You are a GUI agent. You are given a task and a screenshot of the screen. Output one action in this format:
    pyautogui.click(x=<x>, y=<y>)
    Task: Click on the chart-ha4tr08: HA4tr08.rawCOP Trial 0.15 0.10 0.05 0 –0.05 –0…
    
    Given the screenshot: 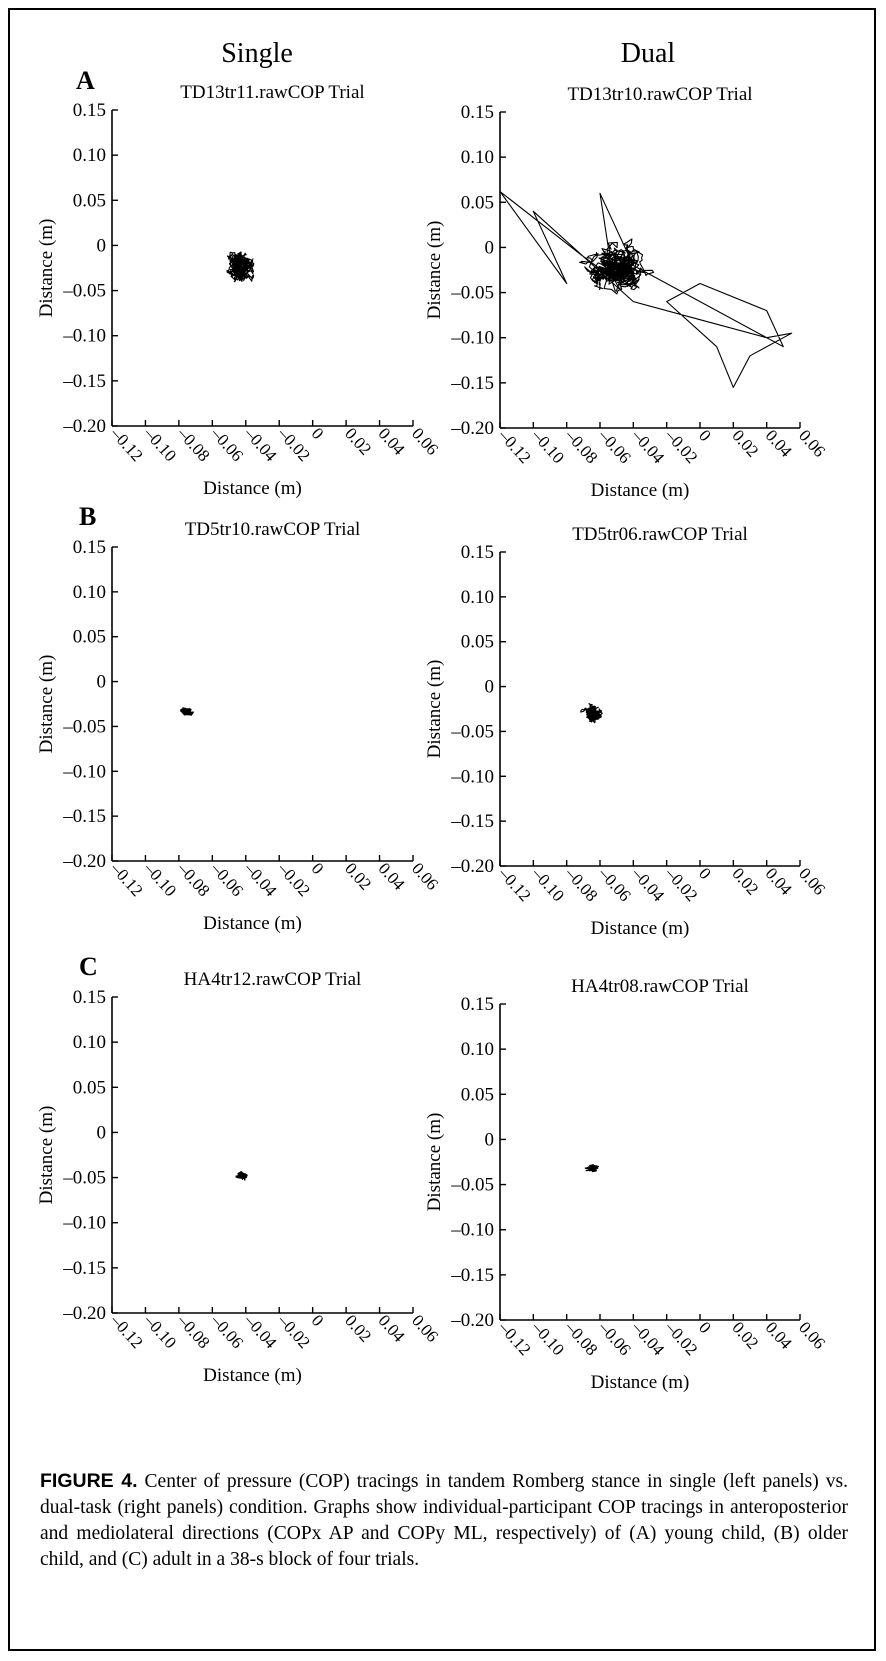 What is the action you would take?
    pyautogui.click(x=628, y=1183)
    